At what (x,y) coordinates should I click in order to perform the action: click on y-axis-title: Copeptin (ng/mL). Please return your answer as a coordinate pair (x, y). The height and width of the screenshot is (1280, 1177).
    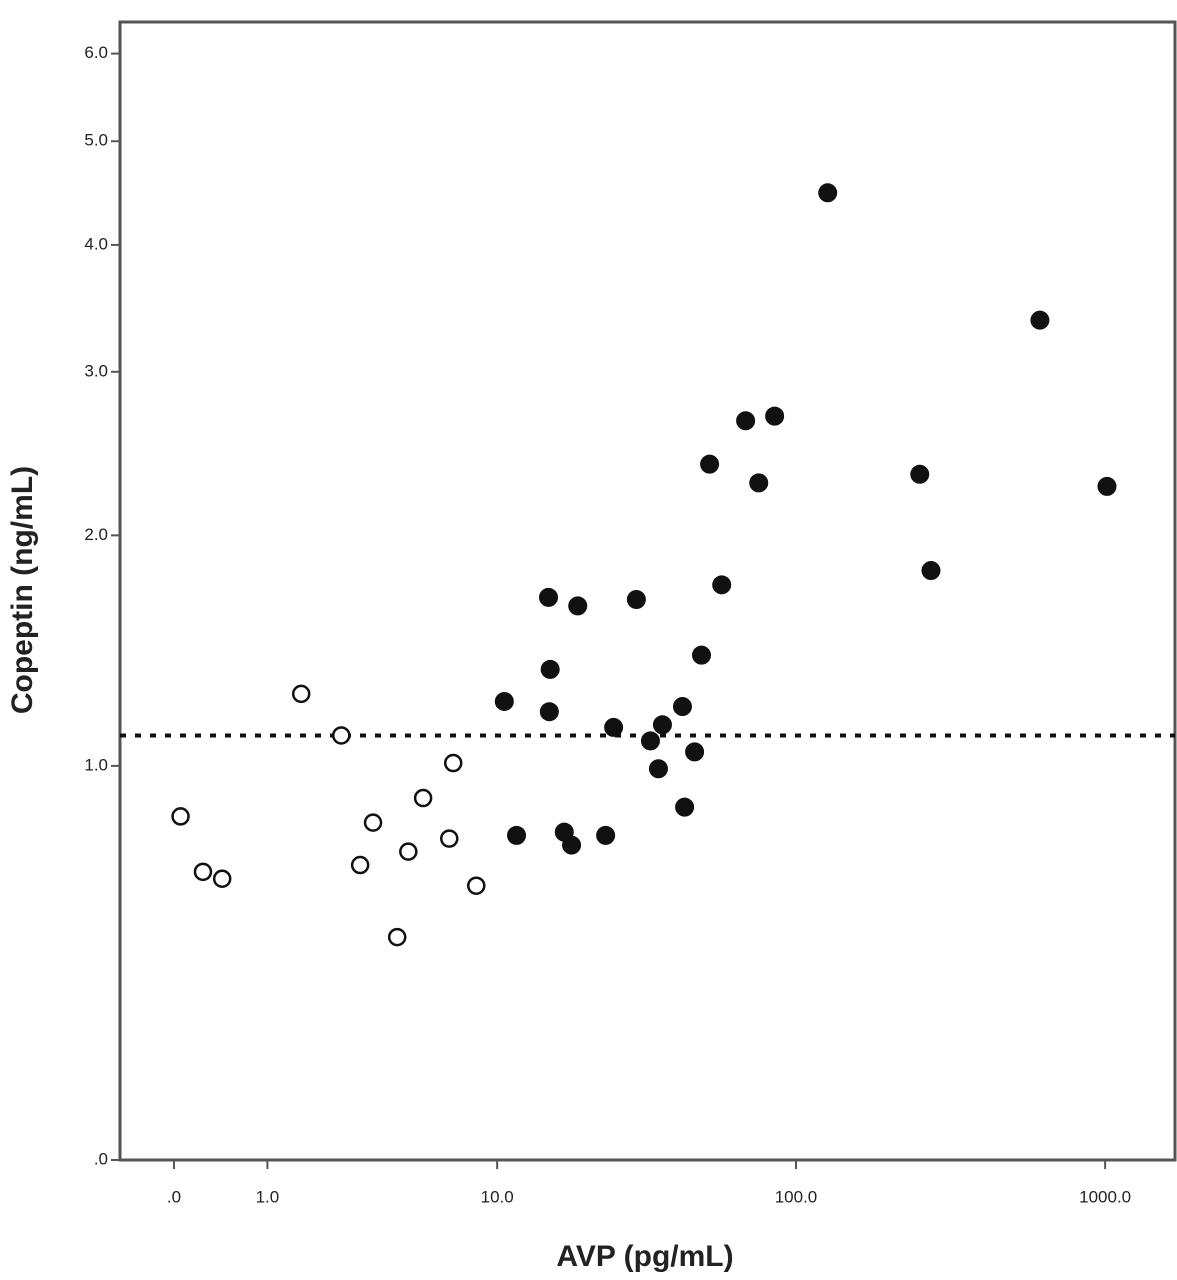
    Looking at the image, I should click on (22, 590).